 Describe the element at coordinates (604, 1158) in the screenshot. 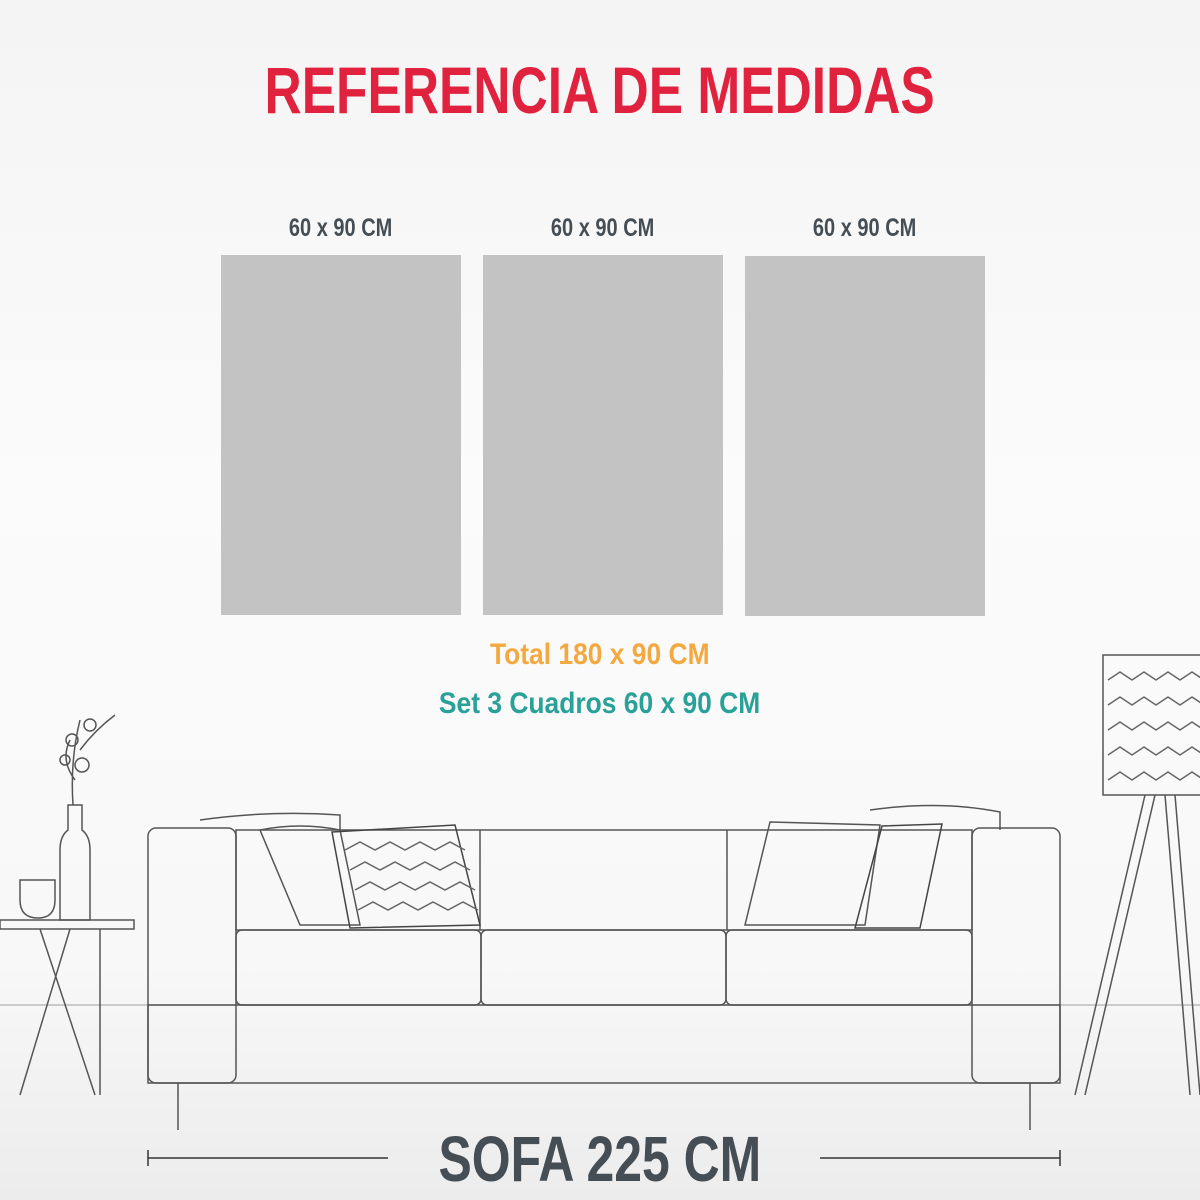

I see `sofa-dimension-line` at that location.